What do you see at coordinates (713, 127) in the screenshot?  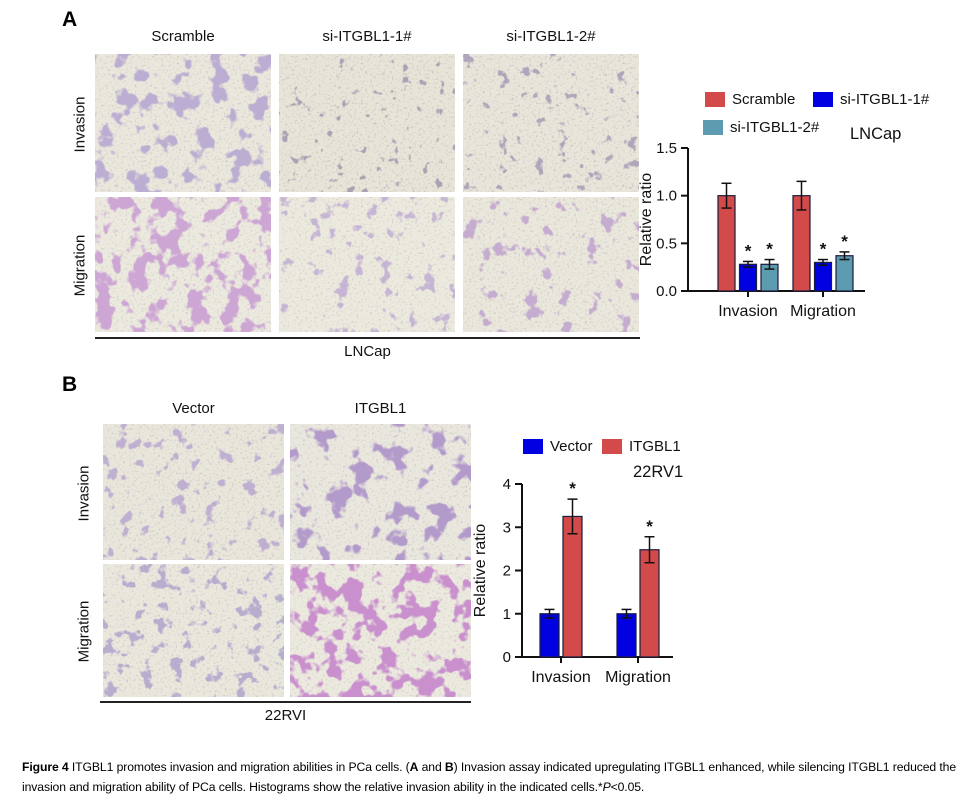 I see `legend-swatch-si2` at bounding box center [713, 127].